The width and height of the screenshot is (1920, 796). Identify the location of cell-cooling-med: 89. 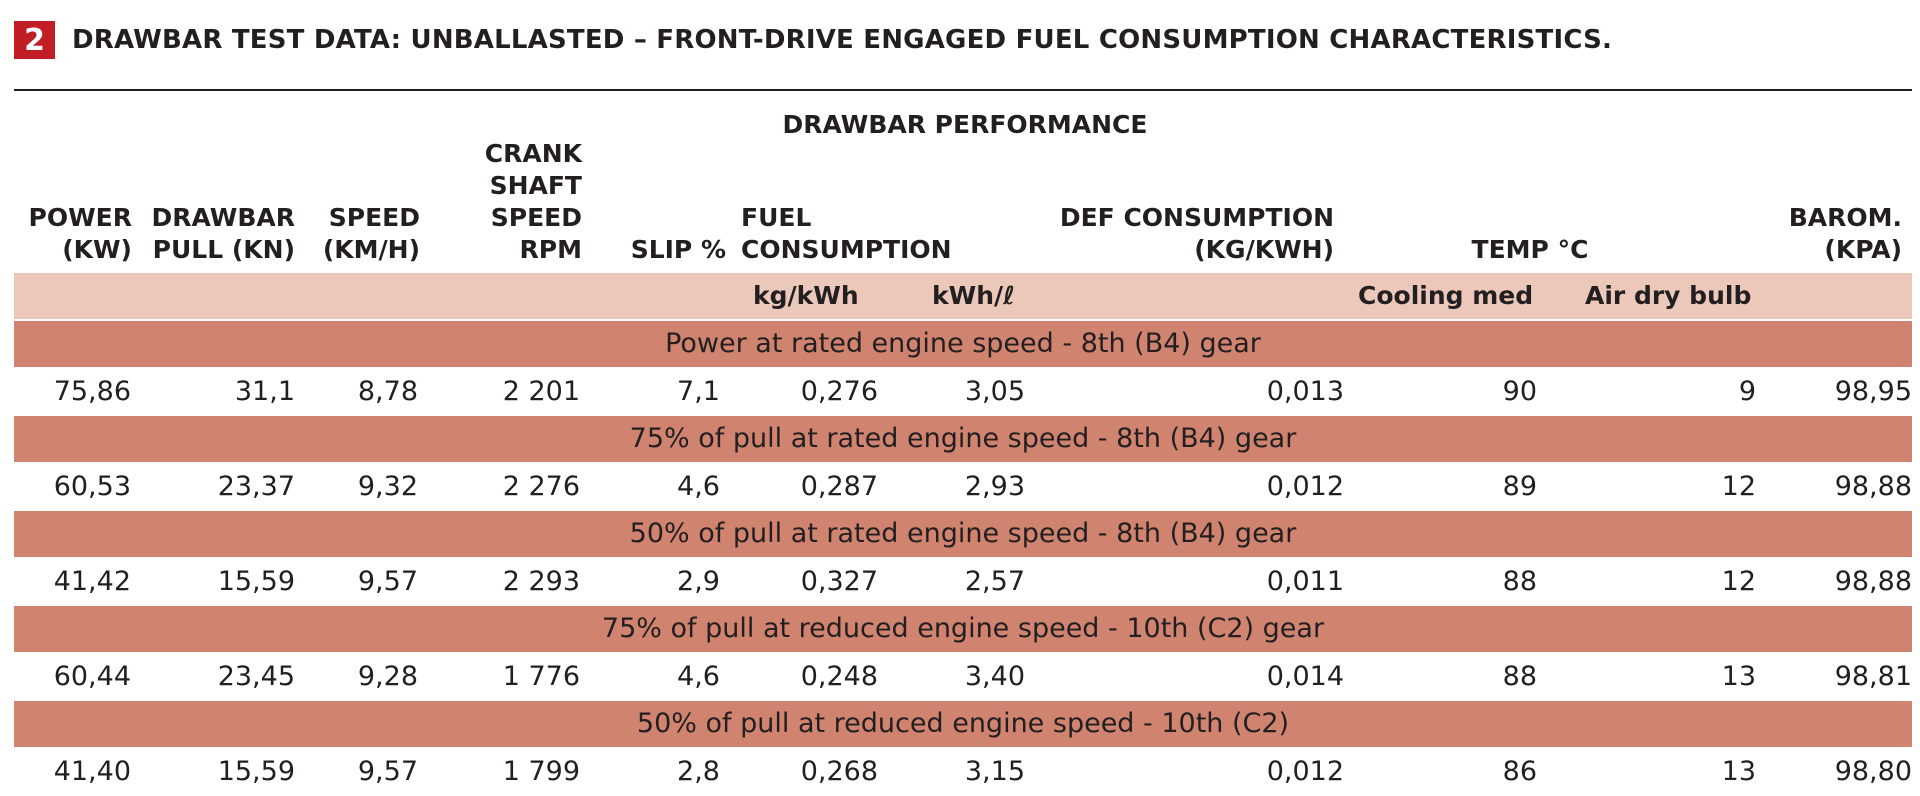
(1519, 486).